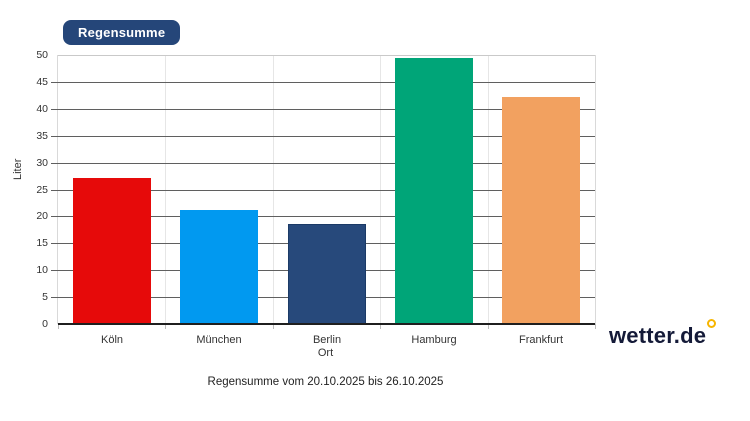  What do you see at coordinates (42, 82) in the screenshot?
I see `y-axis-label-45: 45` at bounding box center [42, 82].